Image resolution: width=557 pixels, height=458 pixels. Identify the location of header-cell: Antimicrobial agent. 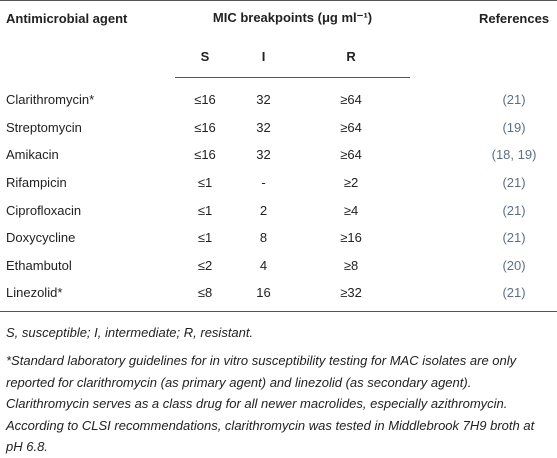
(87, 39).